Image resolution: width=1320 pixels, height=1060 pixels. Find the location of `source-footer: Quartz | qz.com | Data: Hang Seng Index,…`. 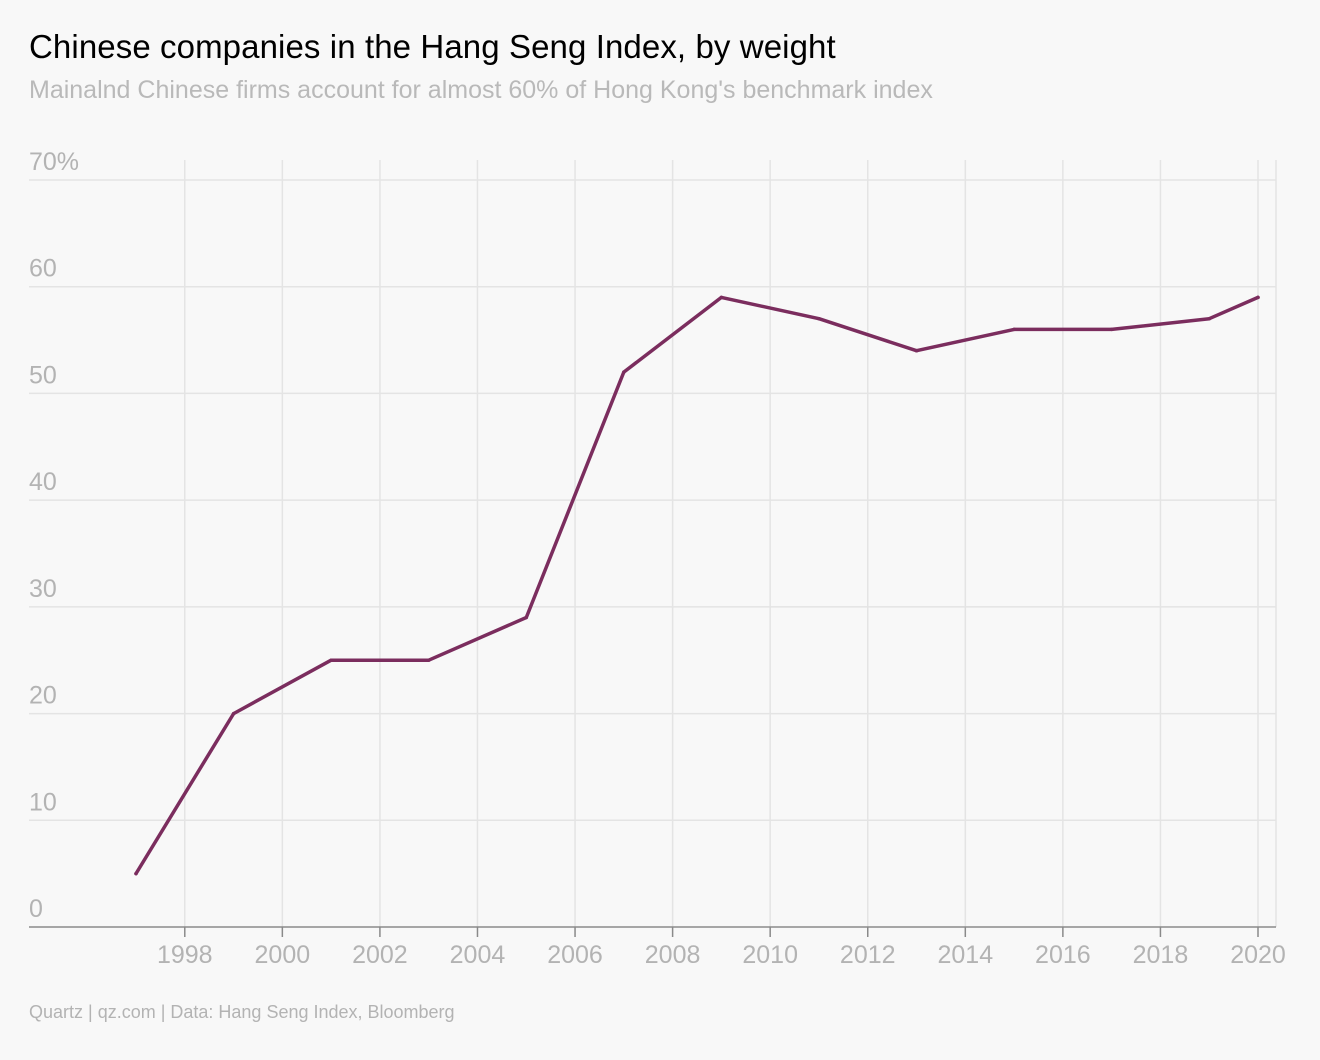

source-footer: Quartz | qz.com | Data: Hang Seng Index,… is located at coordinates (242, 1012).